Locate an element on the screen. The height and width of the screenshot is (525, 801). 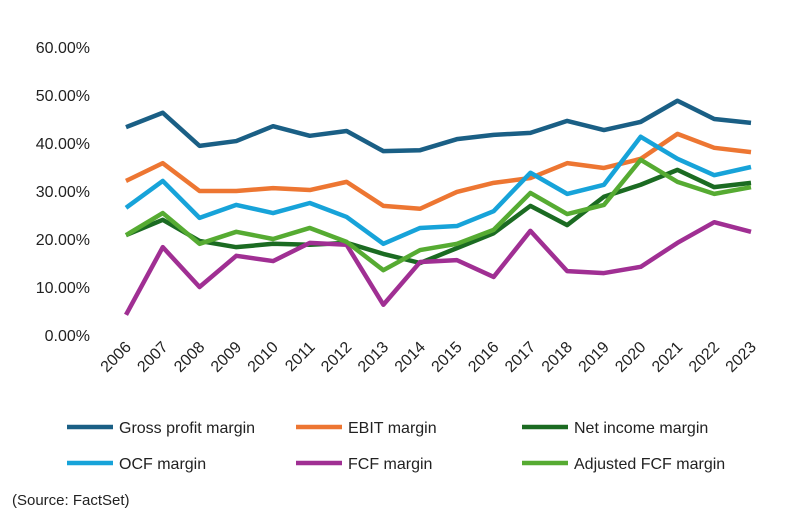
x-tick-label: 2009 is located at coordinates (226, 357).